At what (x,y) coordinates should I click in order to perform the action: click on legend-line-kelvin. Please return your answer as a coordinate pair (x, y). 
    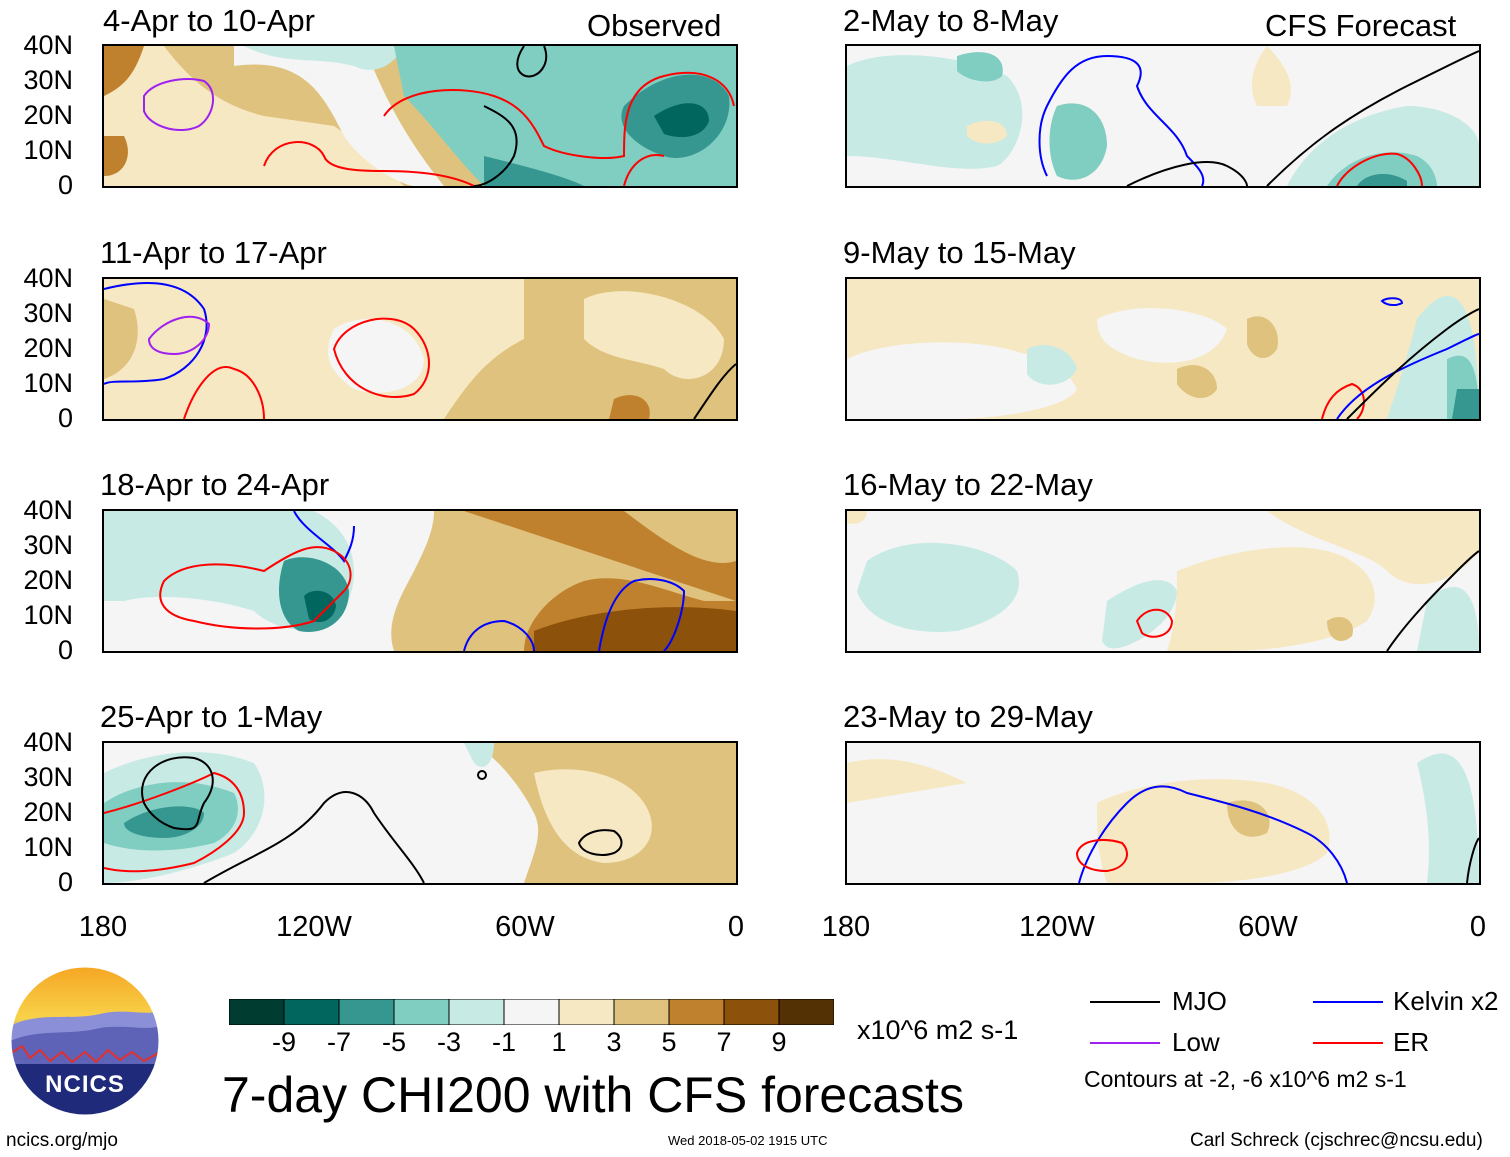
    Looking at the image, I should click on (1348, 1002).